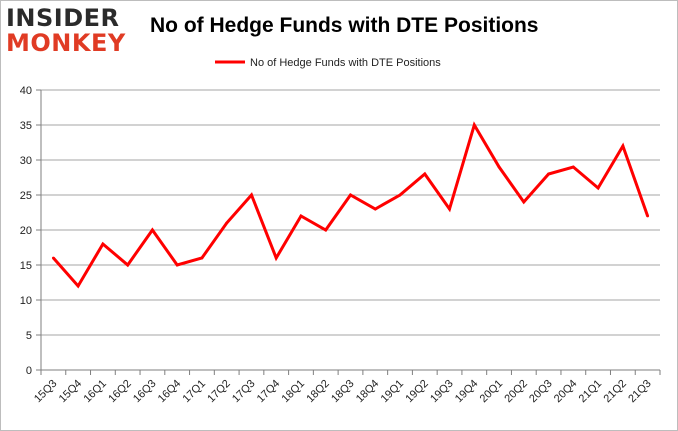 This screenshot has width=678, height=431. I want to click on logo-line-2: MONKEY, so click(66, 43).